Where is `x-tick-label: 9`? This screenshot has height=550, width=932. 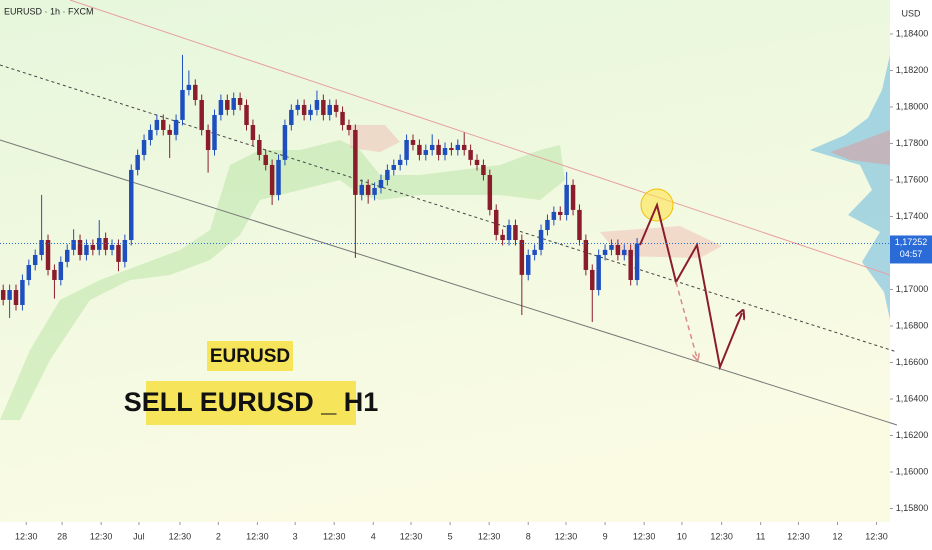
x-tick-label: 9 is located at coordinates (605, 536).